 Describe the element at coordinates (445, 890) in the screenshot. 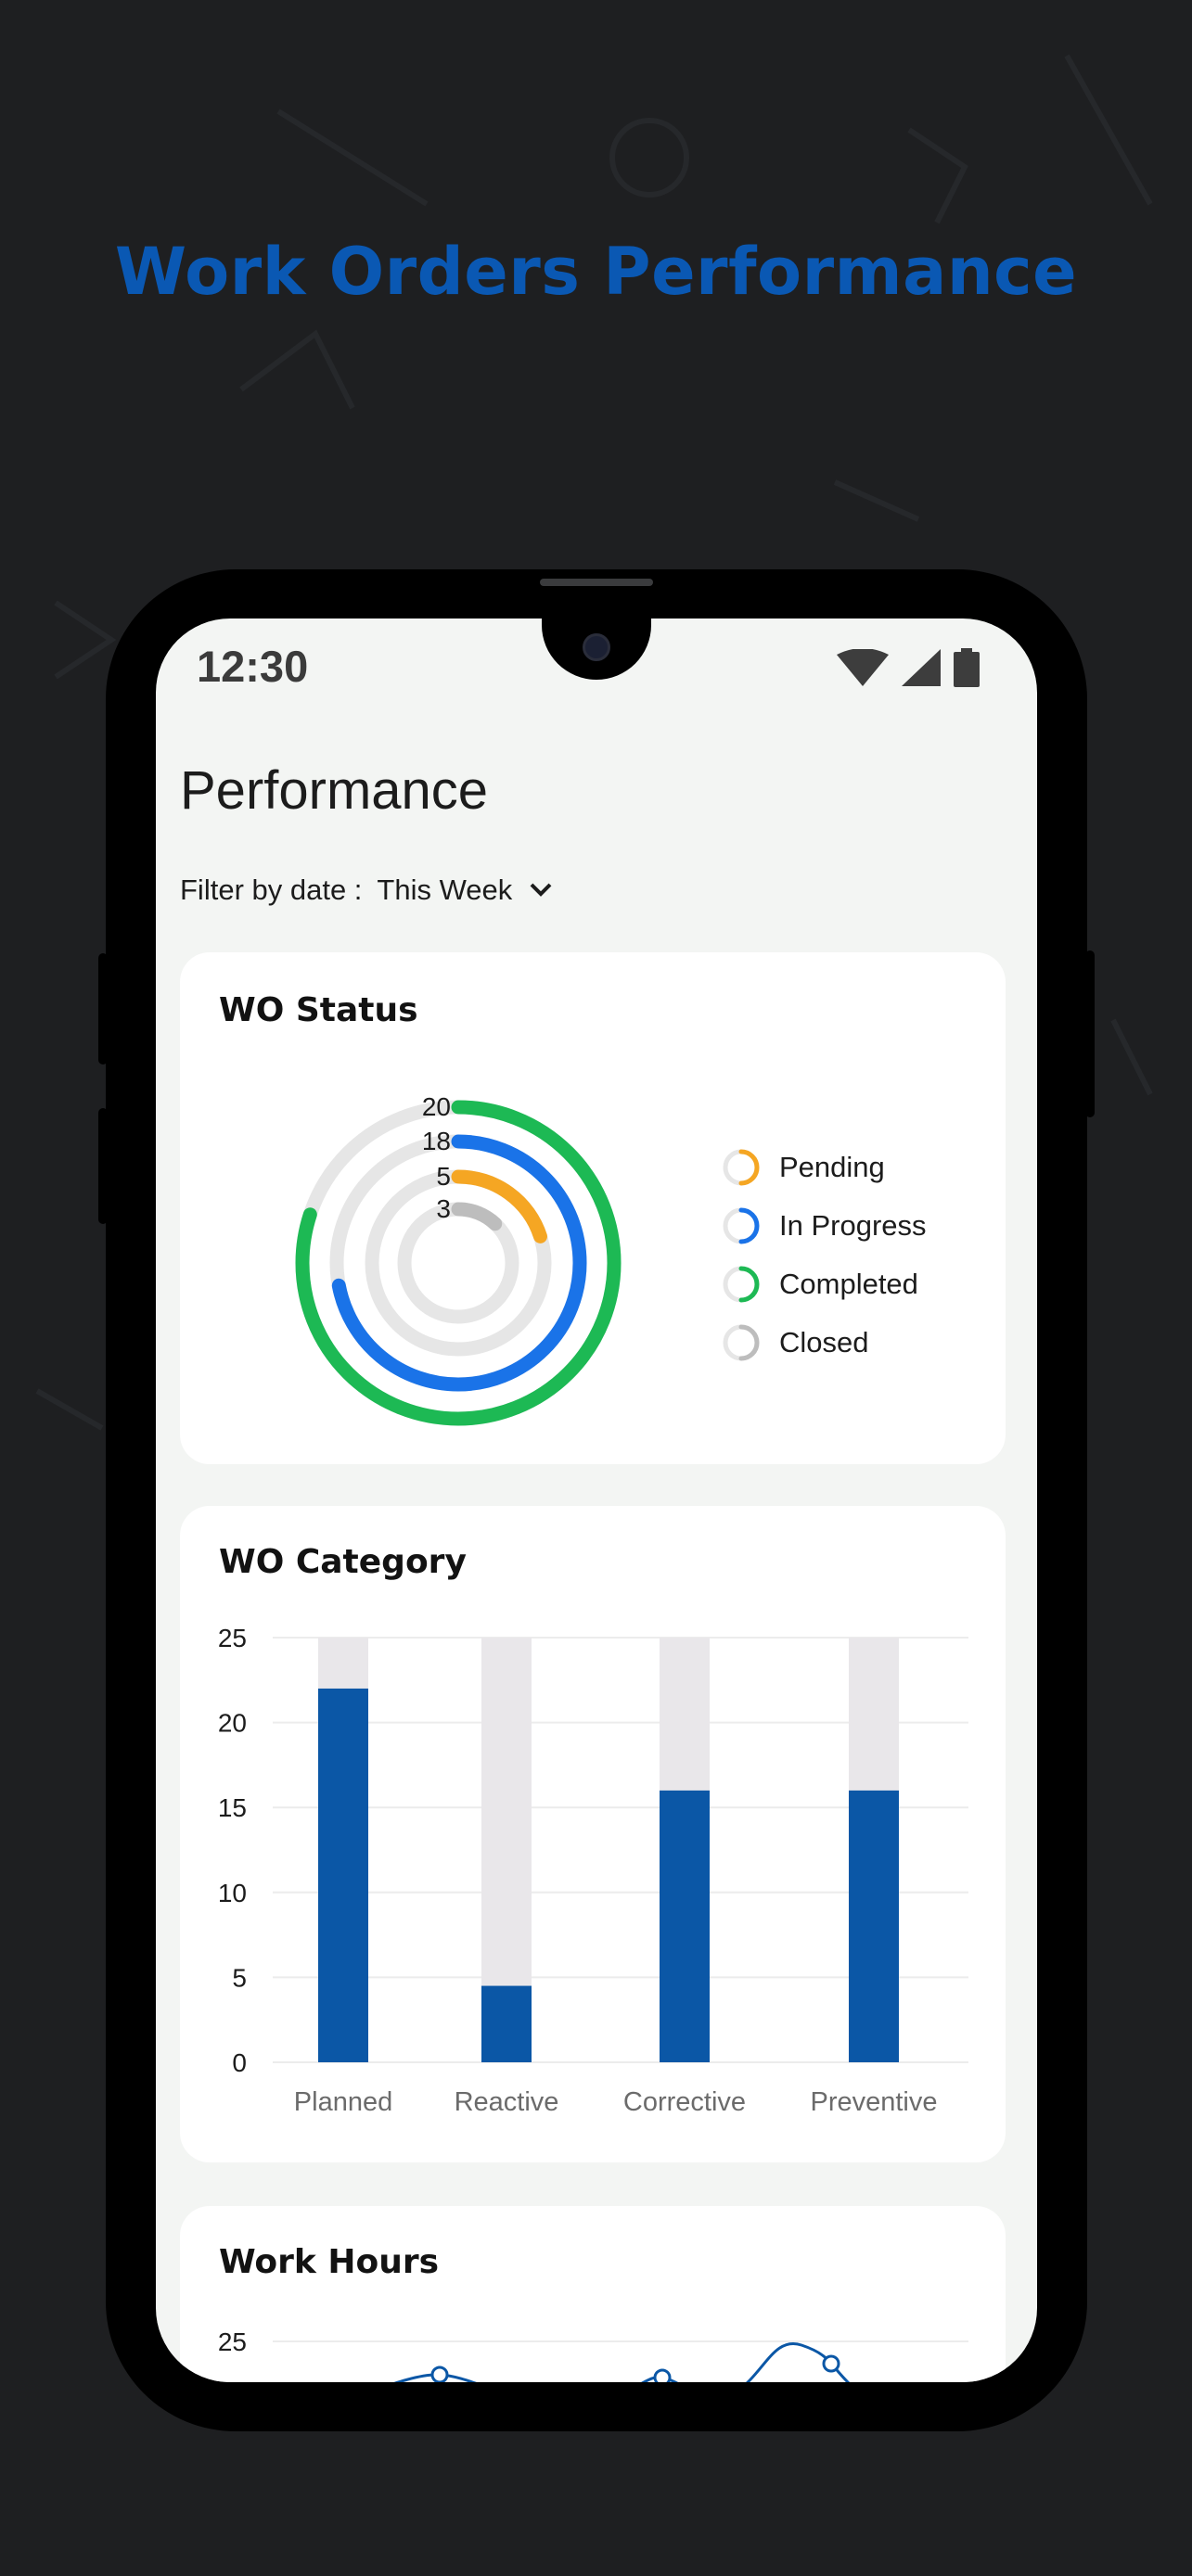

I see `filter-value: This Week` at that location.